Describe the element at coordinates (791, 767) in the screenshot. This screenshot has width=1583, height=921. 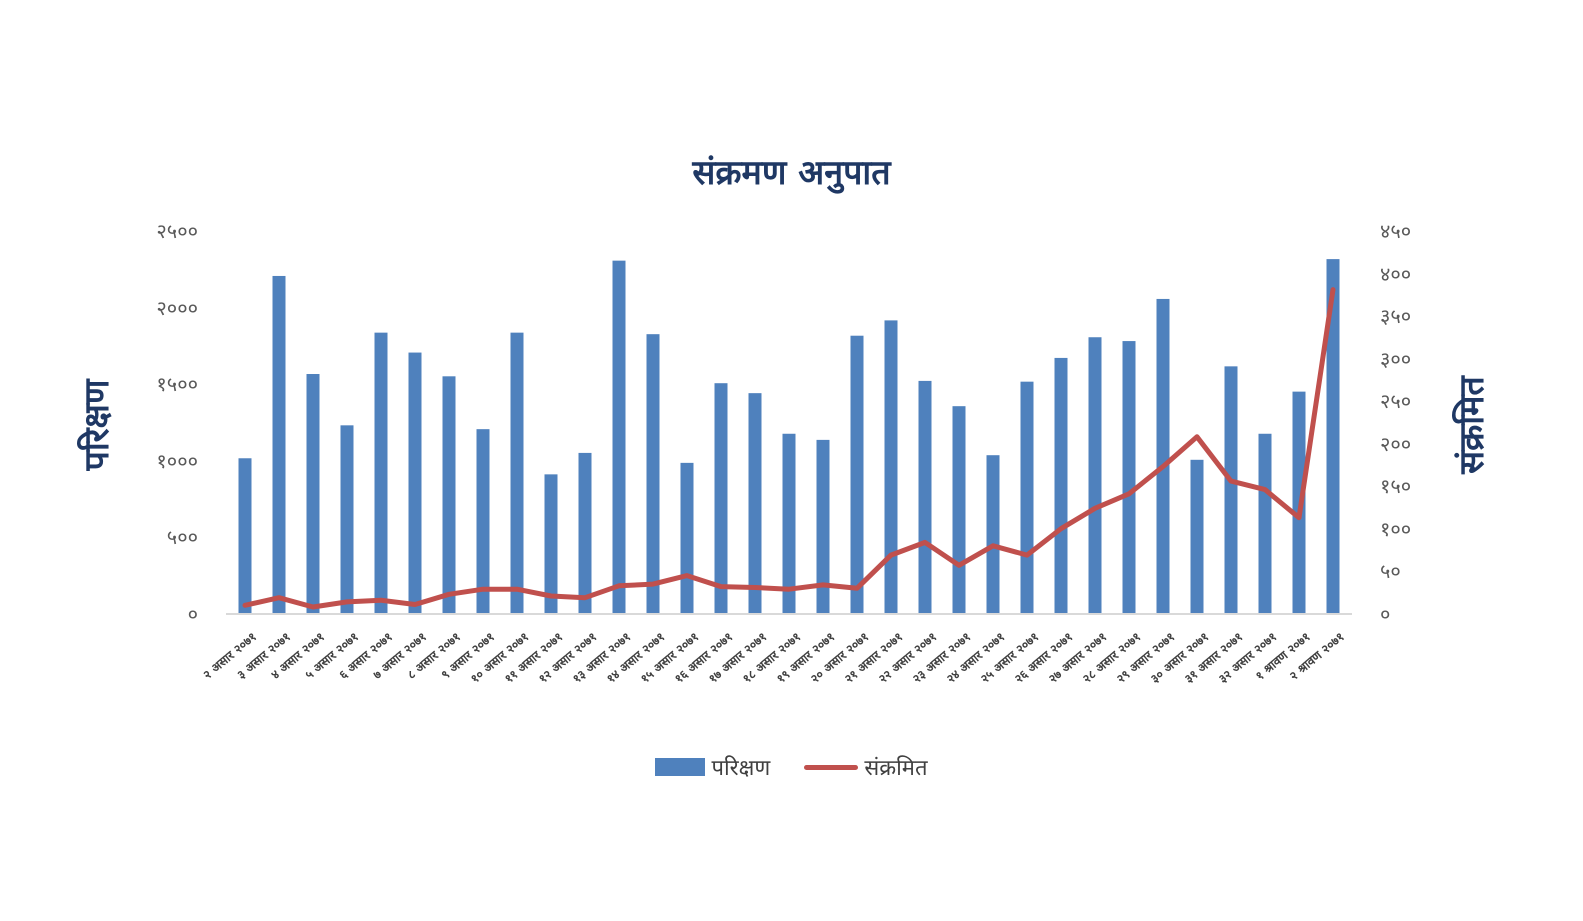
I see `legend: परिक्षण संक्रमित` at that location.